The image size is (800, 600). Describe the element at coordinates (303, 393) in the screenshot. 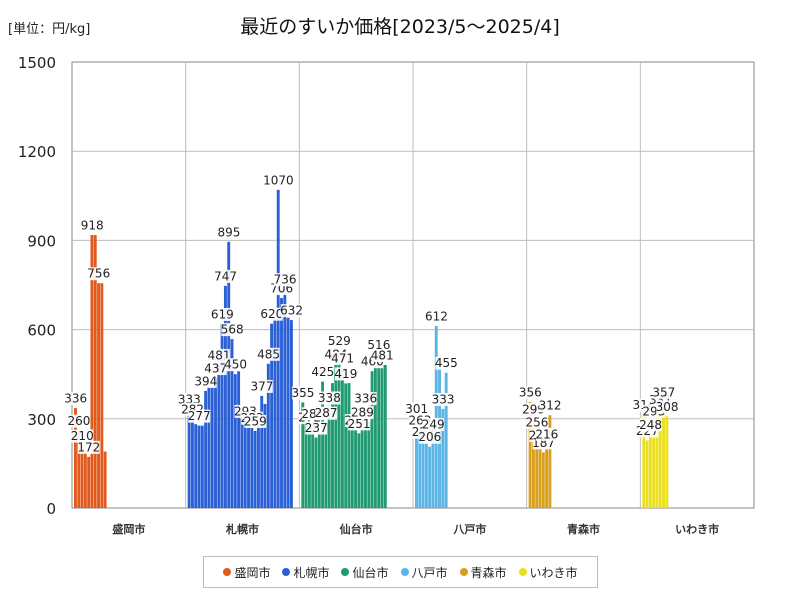

I see `data-label: 355` at that location.